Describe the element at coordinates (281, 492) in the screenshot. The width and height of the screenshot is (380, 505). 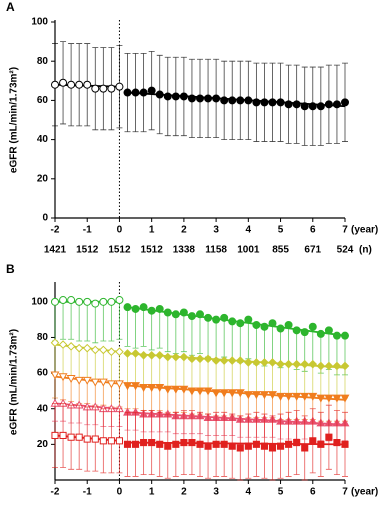
I see `x-tick-label: 5` at that location.